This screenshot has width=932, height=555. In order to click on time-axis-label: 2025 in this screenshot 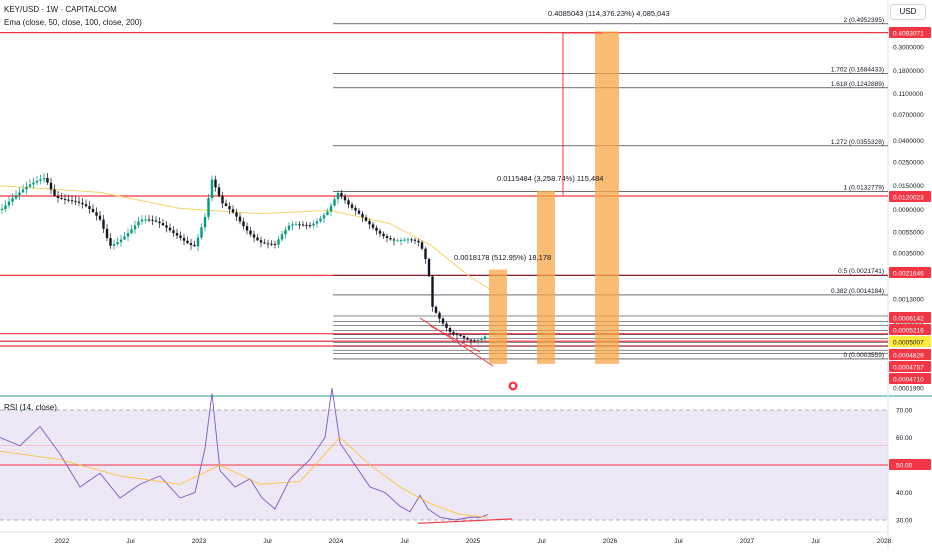, I will do `click(473, 541)`.